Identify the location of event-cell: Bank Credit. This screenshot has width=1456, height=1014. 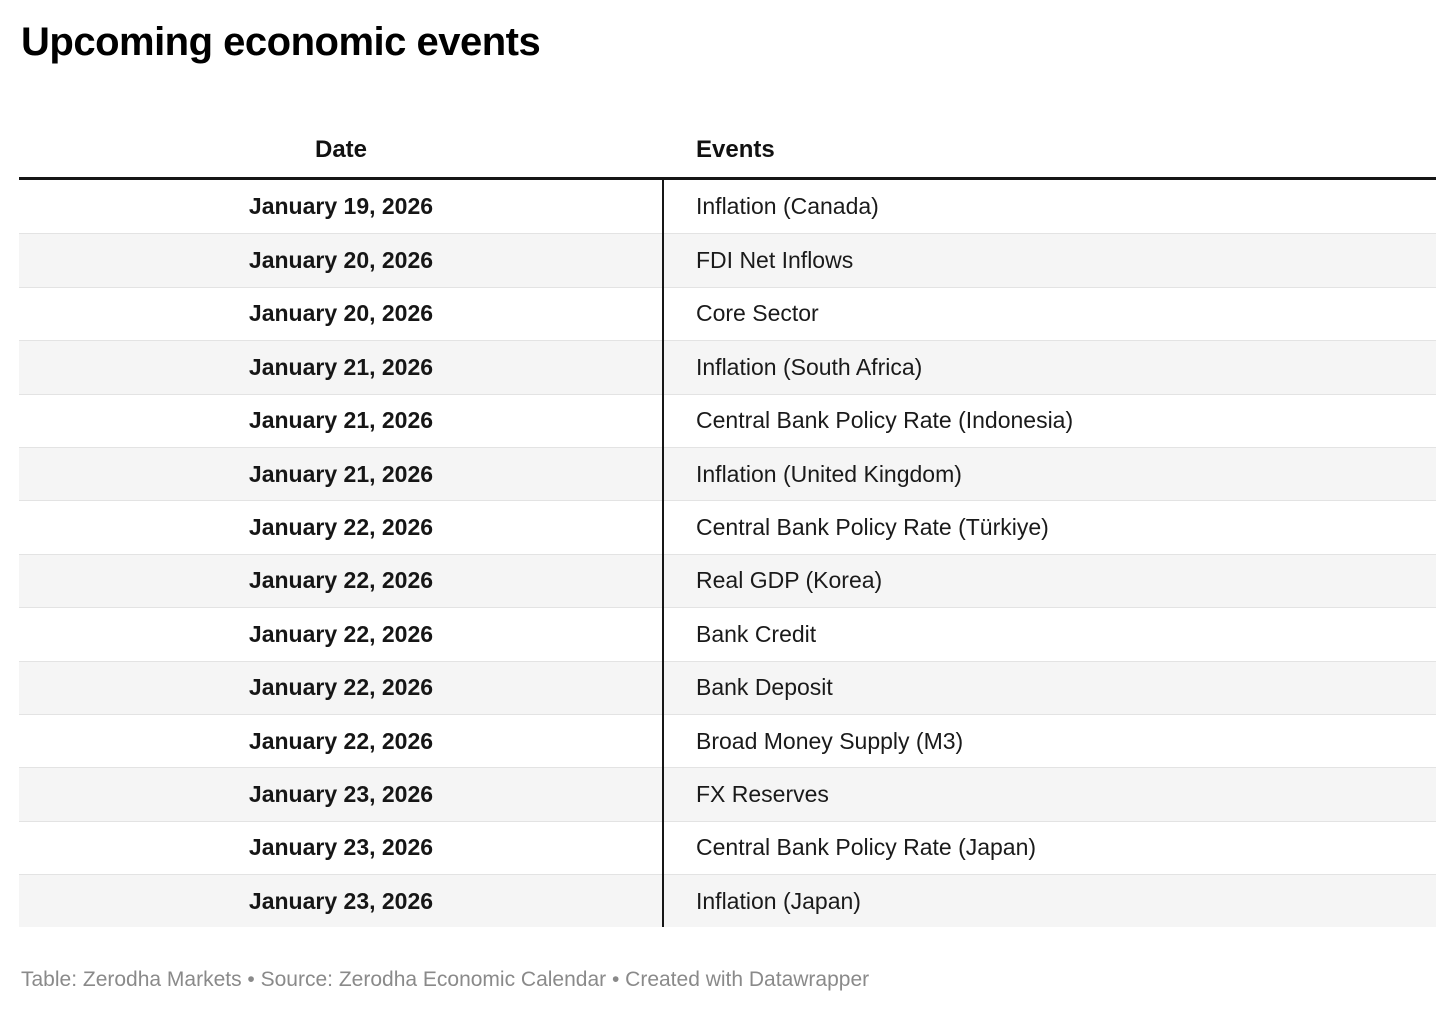
(756, 633).